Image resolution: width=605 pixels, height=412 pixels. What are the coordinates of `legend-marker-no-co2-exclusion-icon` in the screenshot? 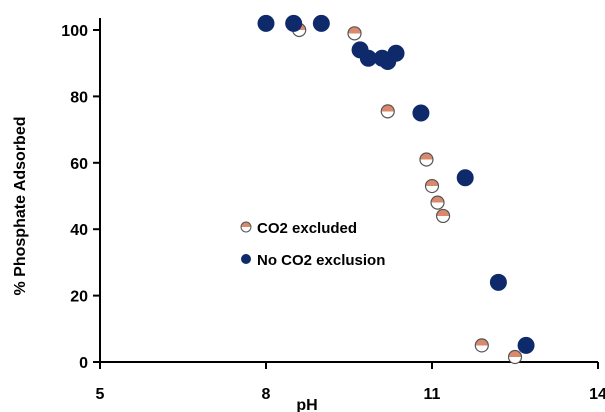 It's located at (246, 259).